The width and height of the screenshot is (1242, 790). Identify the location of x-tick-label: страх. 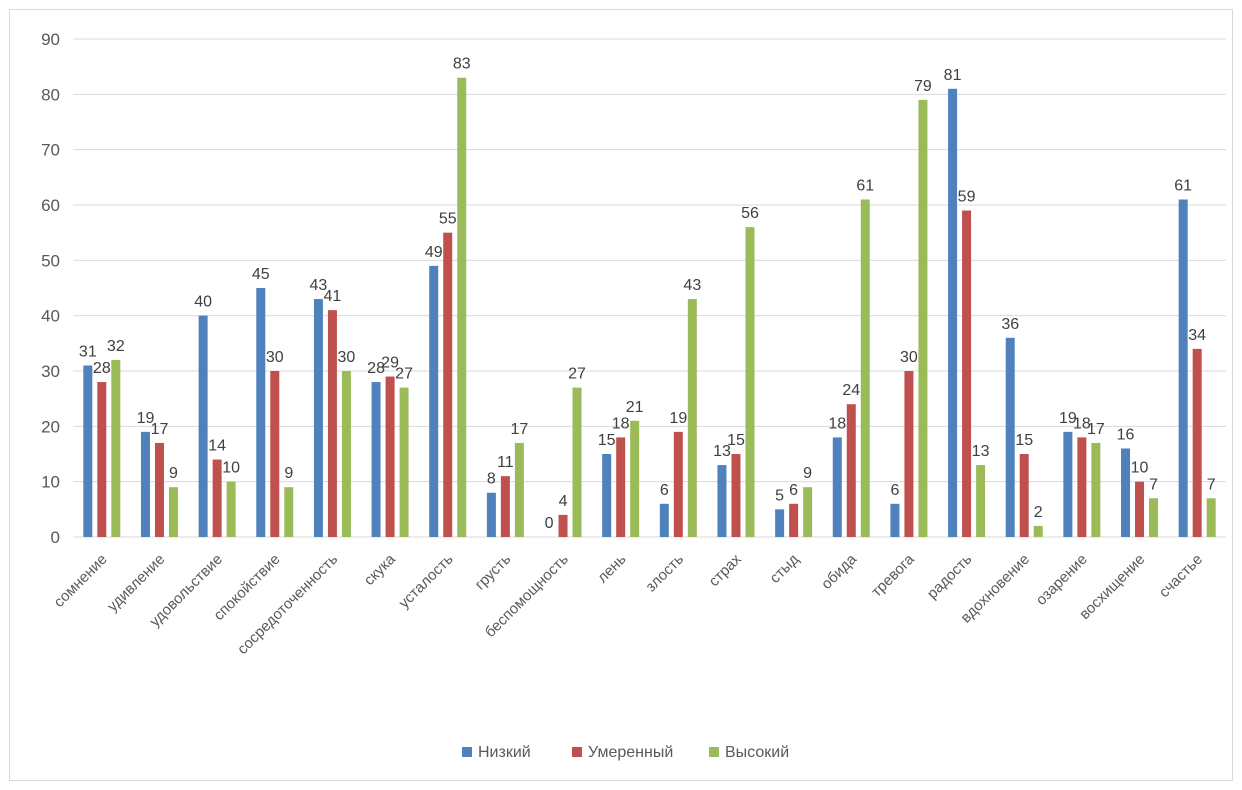
(726, 570).